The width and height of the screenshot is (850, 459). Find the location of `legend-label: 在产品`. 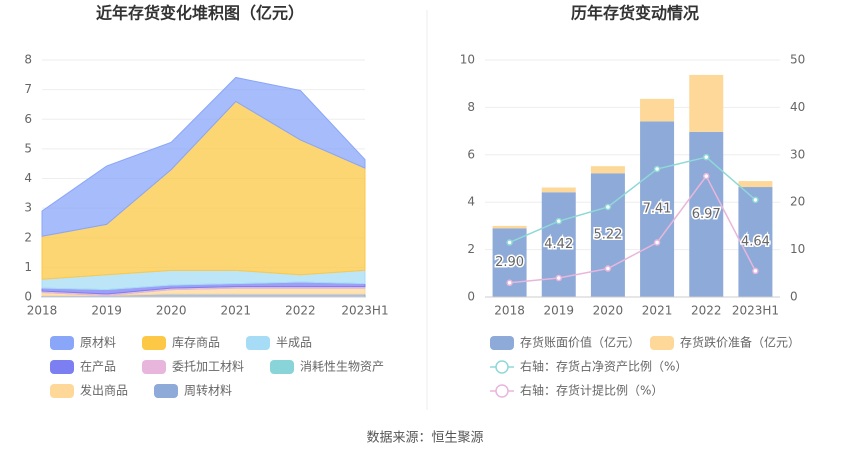

legend-label: 在产品 is located at coordinates (98, 367).